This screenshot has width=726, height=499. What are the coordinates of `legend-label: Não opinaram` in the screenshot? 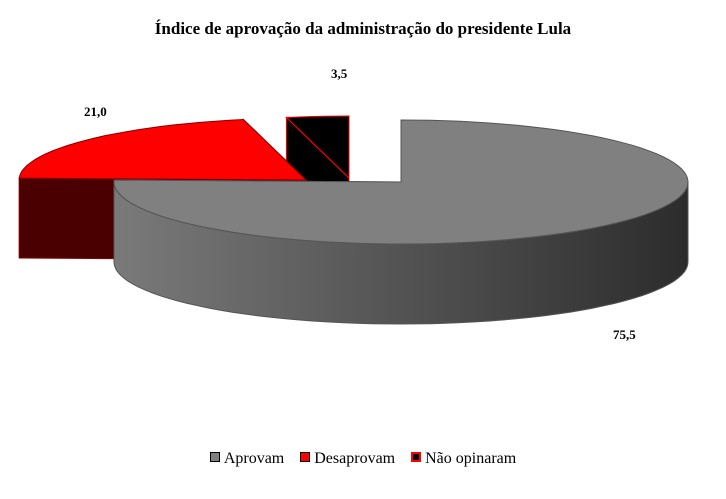 It's located at (471, 458).